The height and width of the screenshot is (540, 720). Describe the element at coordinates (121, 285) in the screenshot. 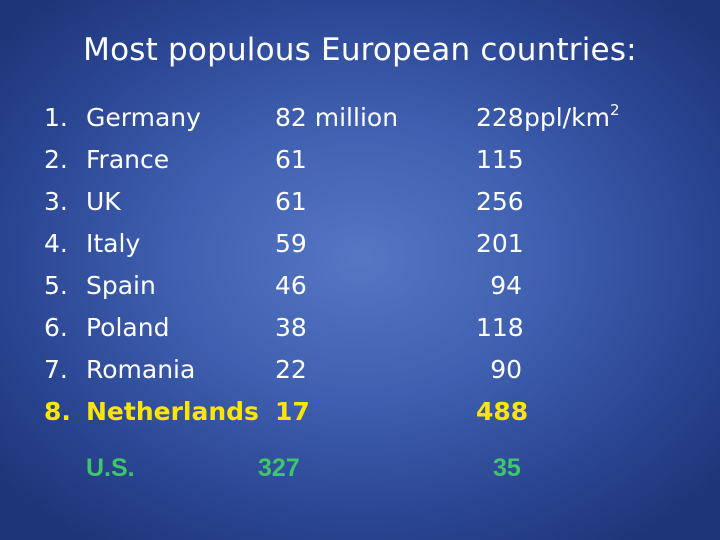

I see `country-name: Spain` at that location.